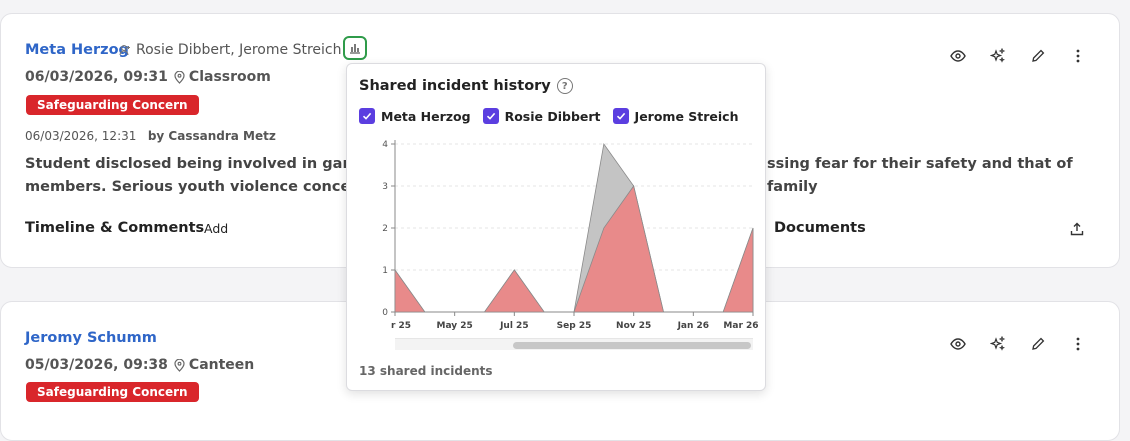 The width and height of the screenshot is (1130, 441). What do you see at coordinates (221, 365) in the screenshot?
I see `incident-location: Canteen` at bounding box center [221, 365].